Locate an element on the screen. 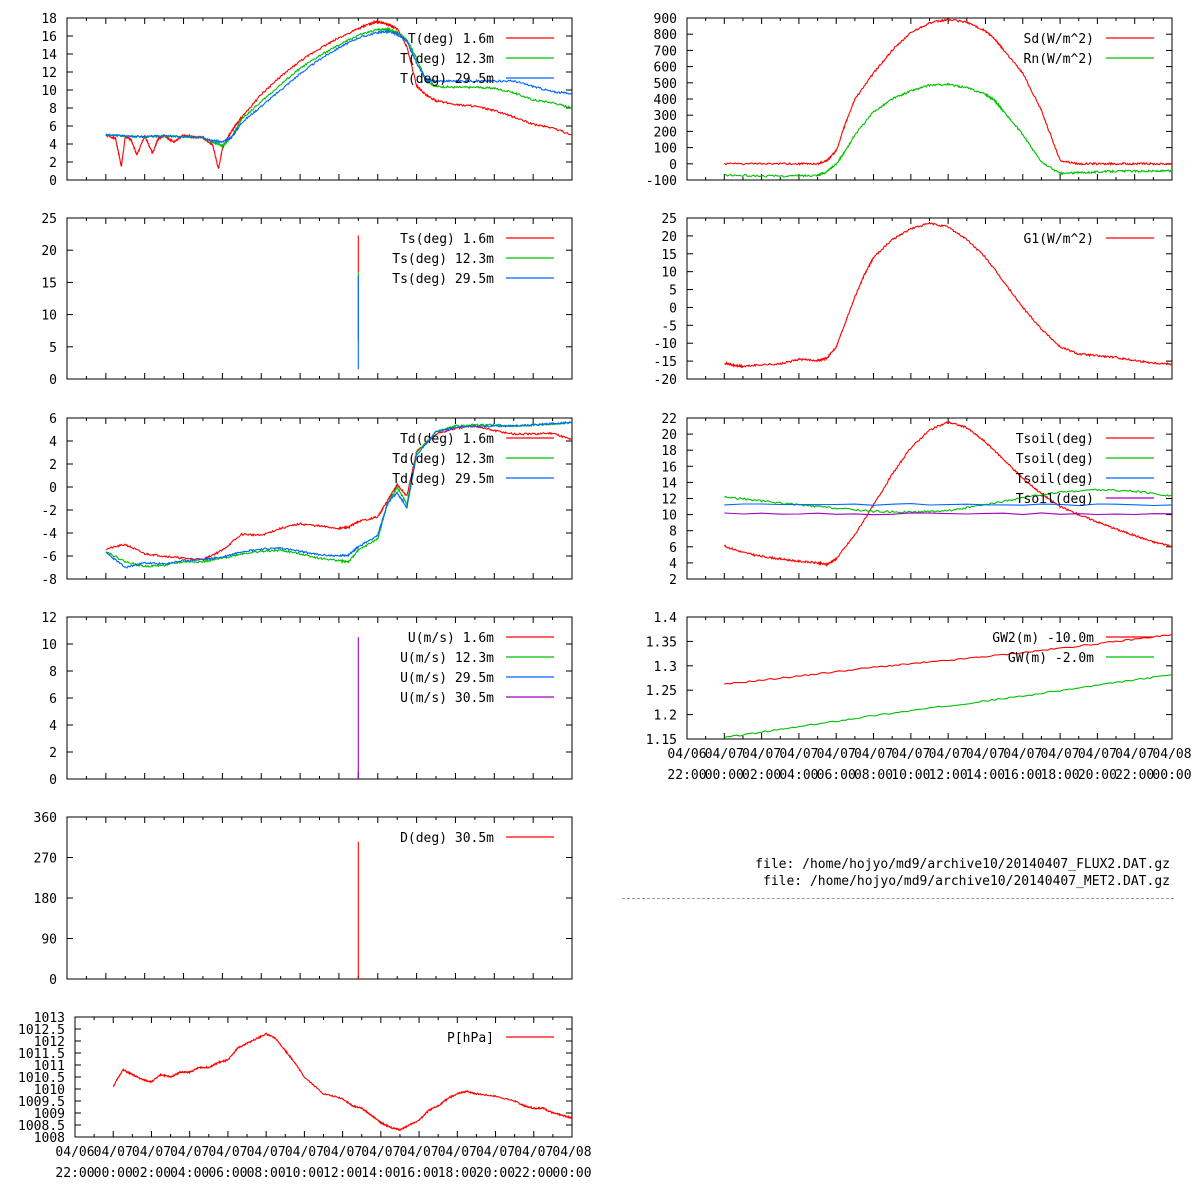 Image resolution: width=1200 pixels, height=1200 pixels. y-tick-label: -2 is located at coordinates (49, 511).